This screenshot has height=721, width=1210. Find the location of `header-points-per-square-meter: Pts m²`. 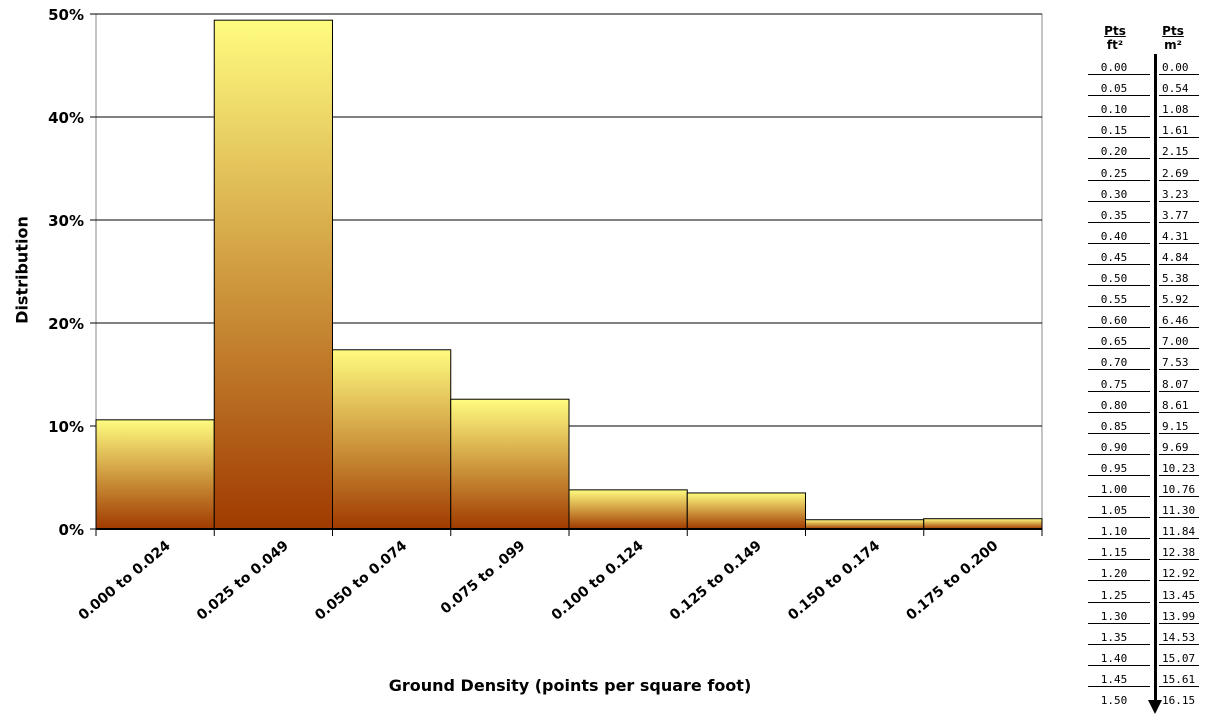

header-points-per-square-meter: Pts m² is located at coordinates (1173, 38).